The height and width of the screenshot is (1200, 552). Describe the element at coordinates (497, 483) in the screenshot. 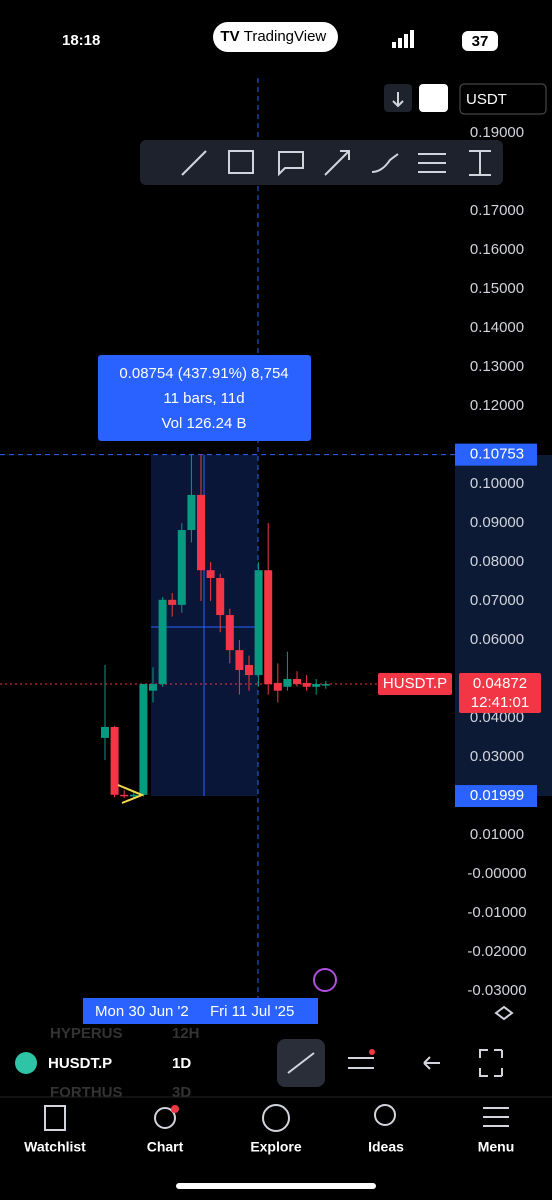

I see `y-tick-label: 0.10000` at that location.